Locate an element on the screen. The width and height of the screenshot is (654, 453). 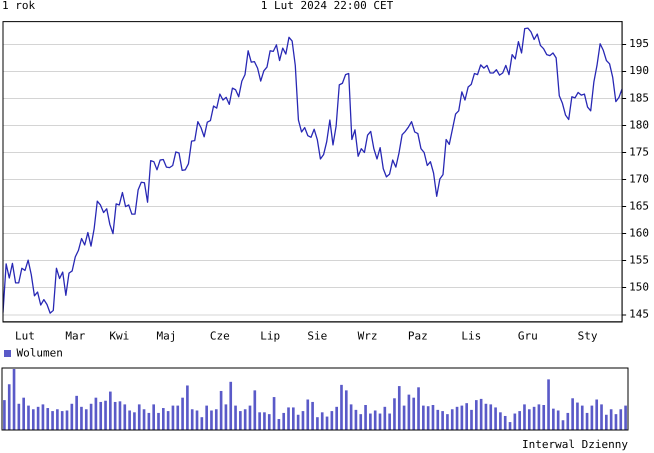
y-tick-label: 170 is located at coordinates (639, 179).